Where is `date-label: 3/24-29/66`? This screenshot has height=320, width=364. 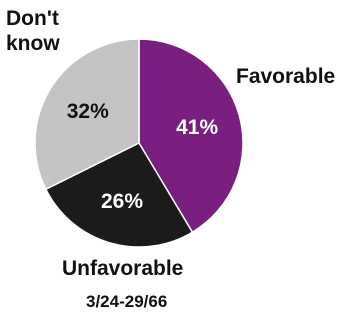 date-label: 3/24-29/66 is located at coordinates (127, 301).